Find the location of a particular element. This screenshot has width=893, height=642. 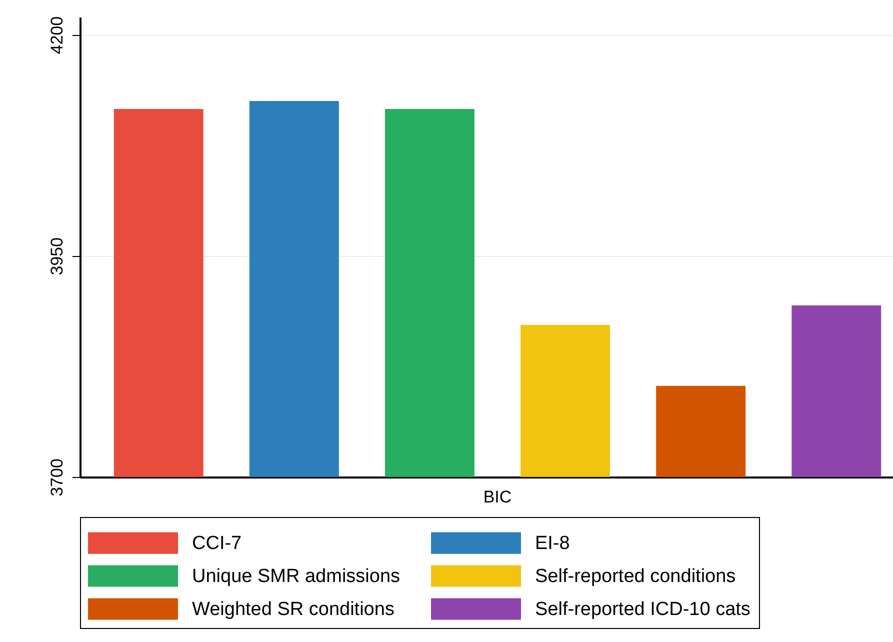

legend-label: Unique SMR admissions is located at coordinates (296, 576).